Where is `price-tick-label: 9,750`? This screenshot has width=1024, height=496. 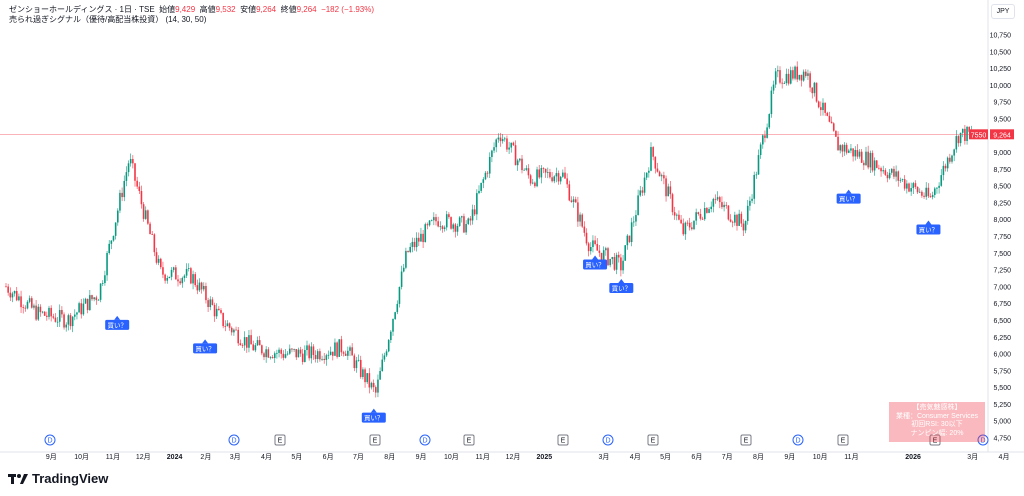
price-tick-label: 9,750 is located at coordinates (1002, 103).